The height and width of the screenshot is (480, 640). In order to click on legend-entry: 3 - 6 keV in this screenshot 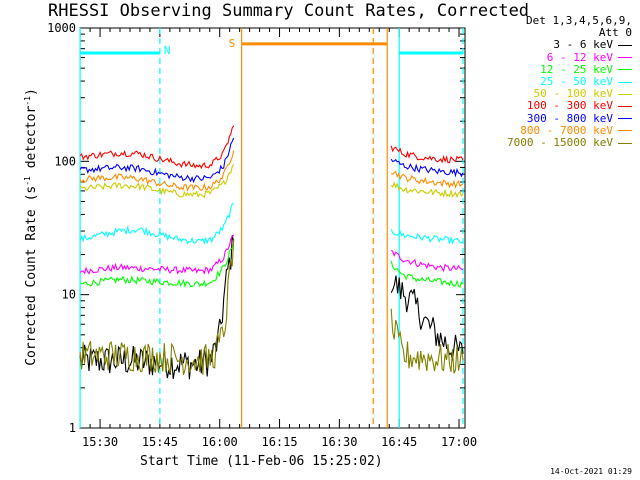, I will do `click(569, 45)`.